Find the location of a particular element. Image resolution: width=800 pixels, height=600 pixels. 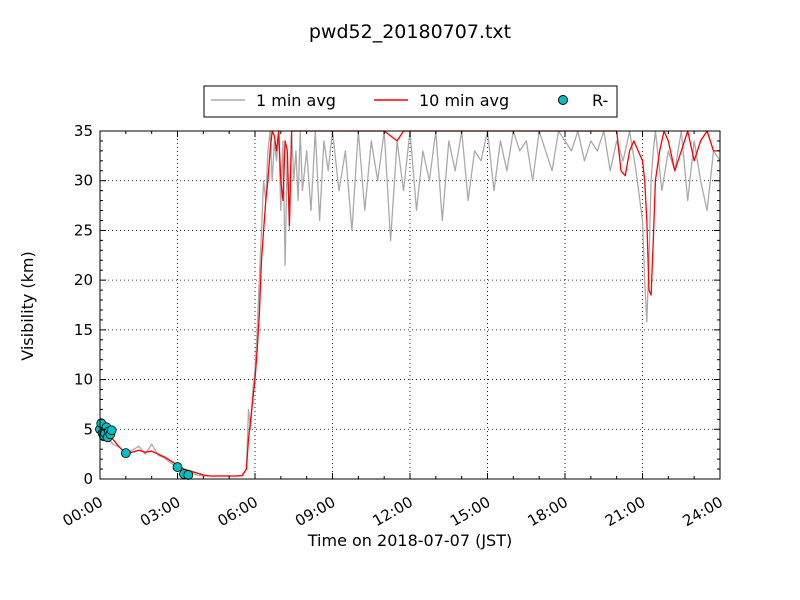

legend-swatch-rain is located at coordinates (563, 100).